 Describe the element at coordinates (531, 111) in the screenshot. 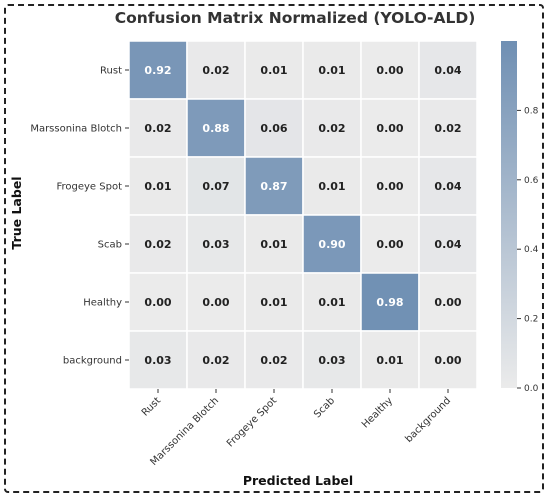

I see `colorbar-tick-label: 0.8` at that location.